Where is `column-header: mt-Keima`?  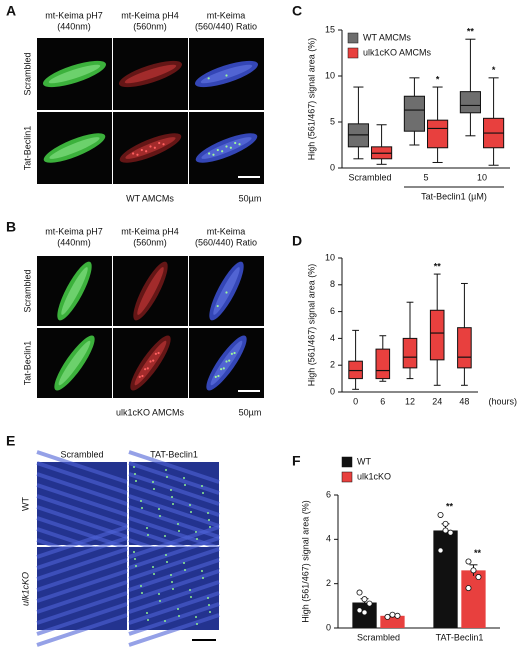
column-header: mt-Keima is located at coordinates (226, 231).